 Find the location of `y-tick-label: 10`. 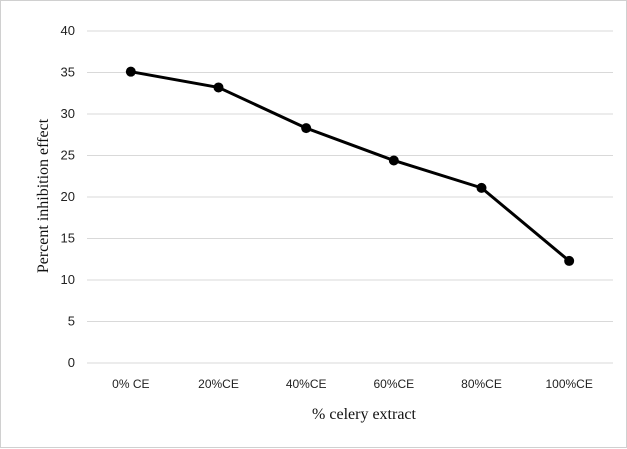

y-tick-label: 10 is located at coordinates (68, 279).